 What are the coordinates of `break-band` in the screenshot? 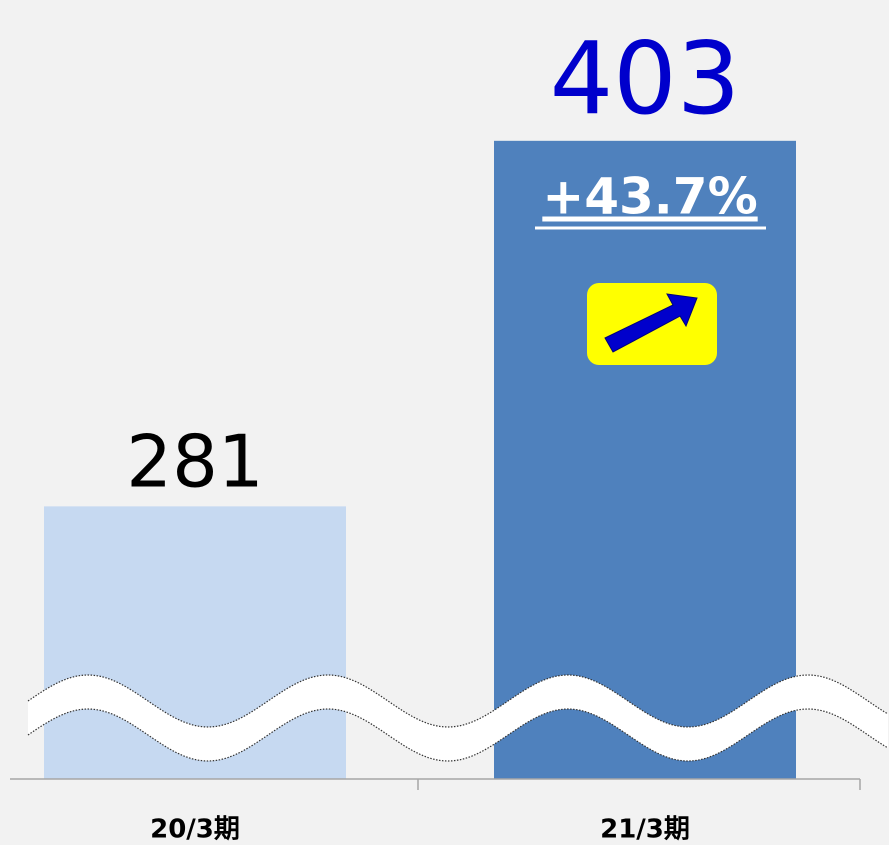 It's located at (458, 718).